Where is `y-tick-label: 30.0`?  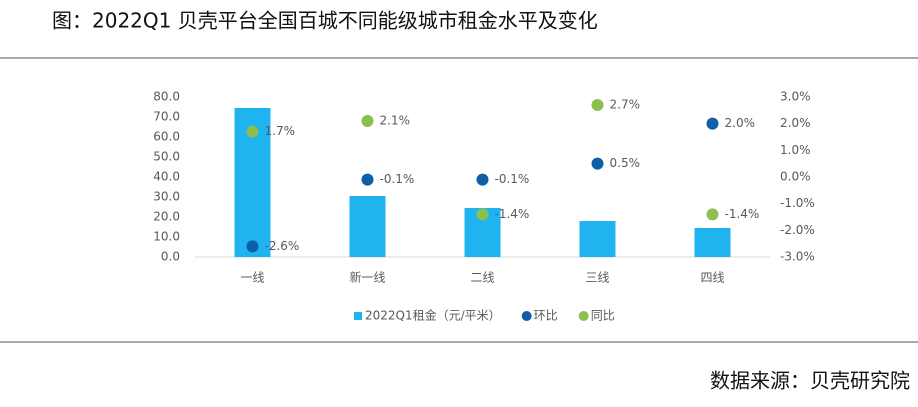 y-tick-label: 30.0 is located at coordinates (166, 197).